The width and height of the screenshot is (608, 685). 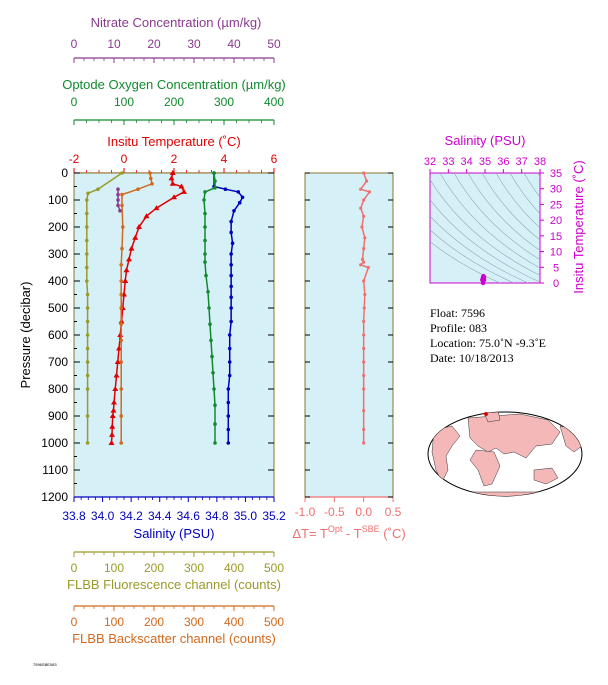 What do you see at coordinates (335, 529) in the screenshot?
I see `dt-title-sup1: Opt` at bounding box center [335, 529].